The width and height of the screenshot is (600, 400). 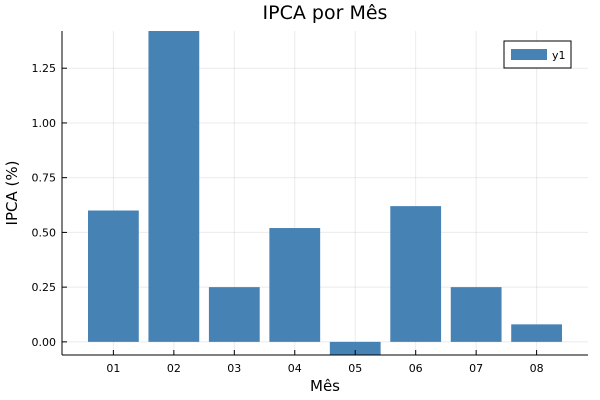 I want to click on y-axis-label: IPCA (%), so click(x=12, y=193).